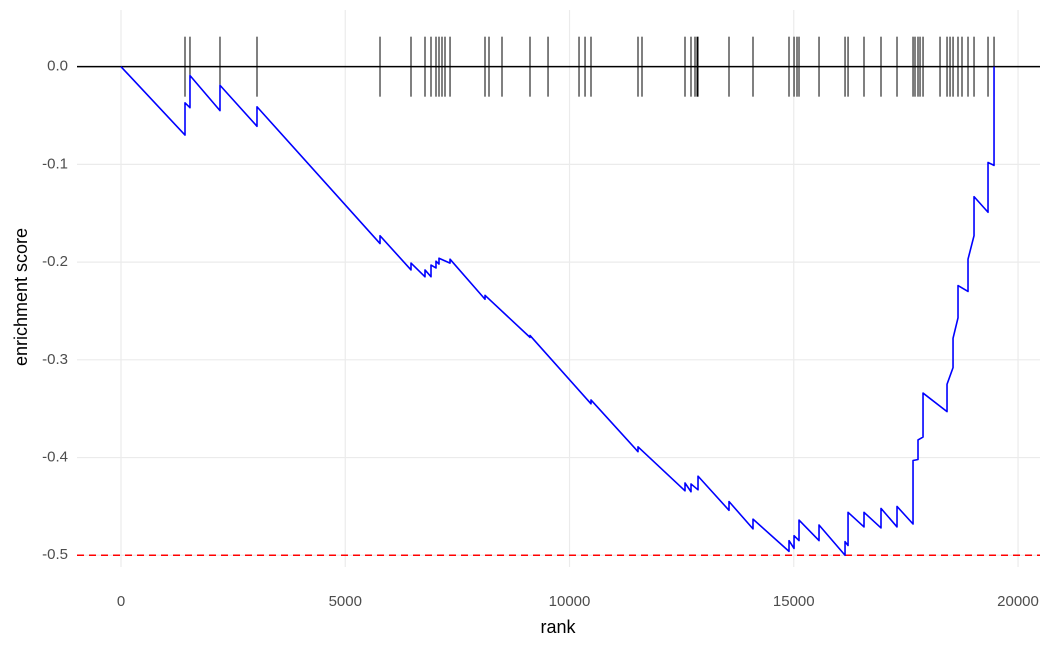  What do you see at coordinates (55, 163) in the screenshot?
I see `y-tick-label: -0.1` at bounding box center [55, 163].